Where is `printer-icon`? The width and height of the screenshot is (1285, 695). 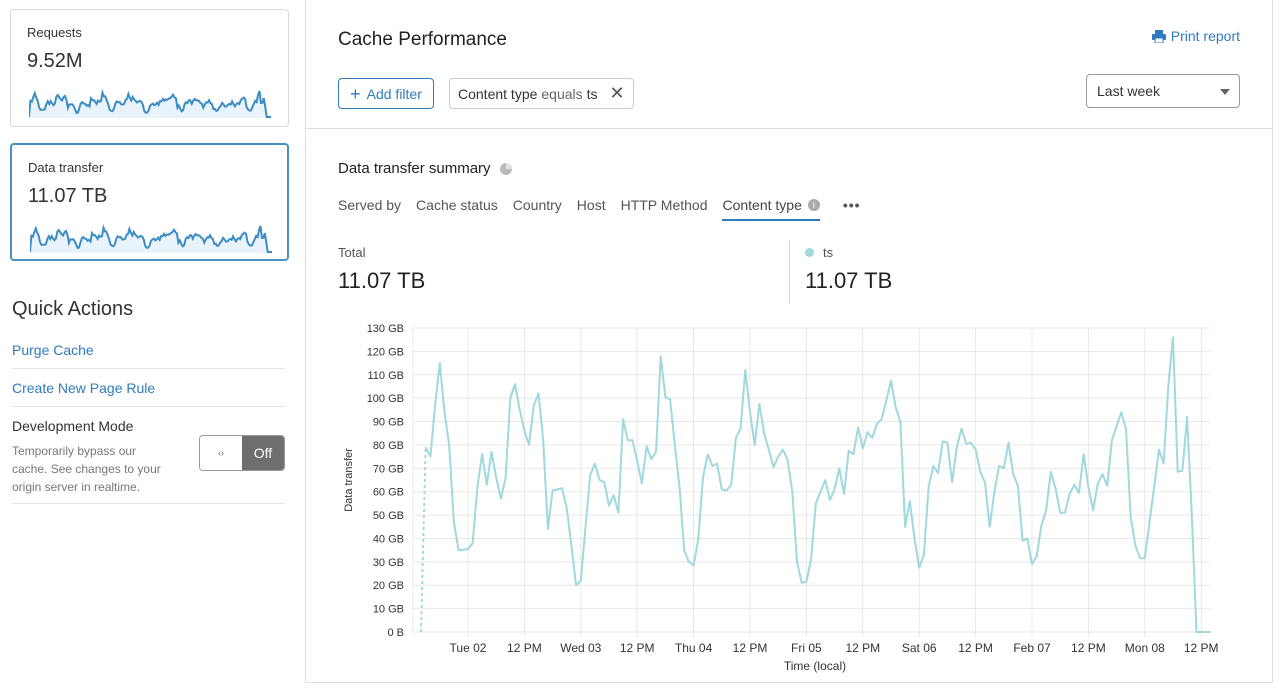
printer-icon is located at coordinates (1158, 36).